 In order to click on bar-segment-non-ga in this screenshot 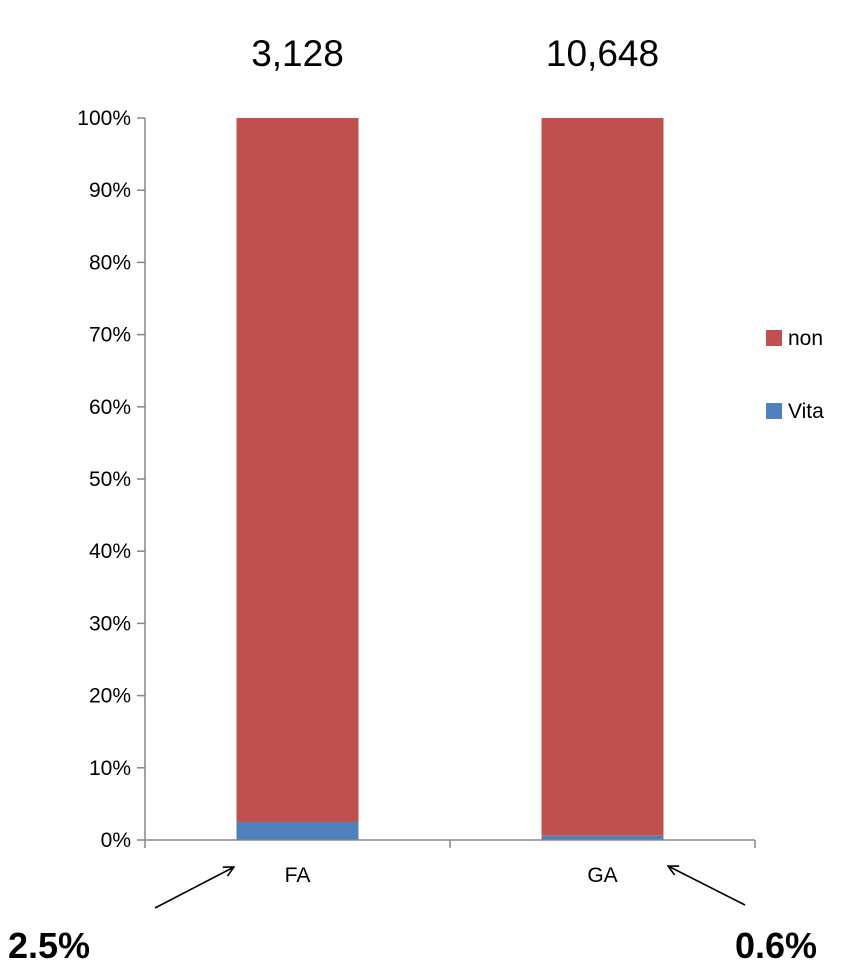, I will do `click(602, 477)`.